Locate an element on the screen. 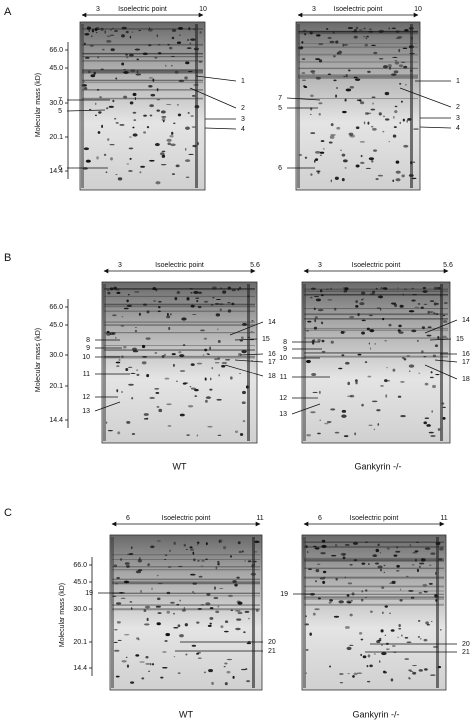  spot-label: 2 is located at coordinates (458, 107).